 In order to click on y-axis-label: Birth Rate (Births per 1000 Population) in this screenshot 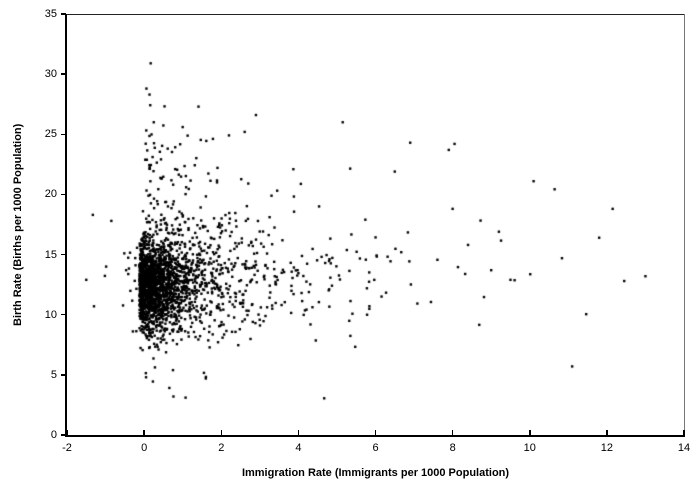, I will do `click(18, 224)`.